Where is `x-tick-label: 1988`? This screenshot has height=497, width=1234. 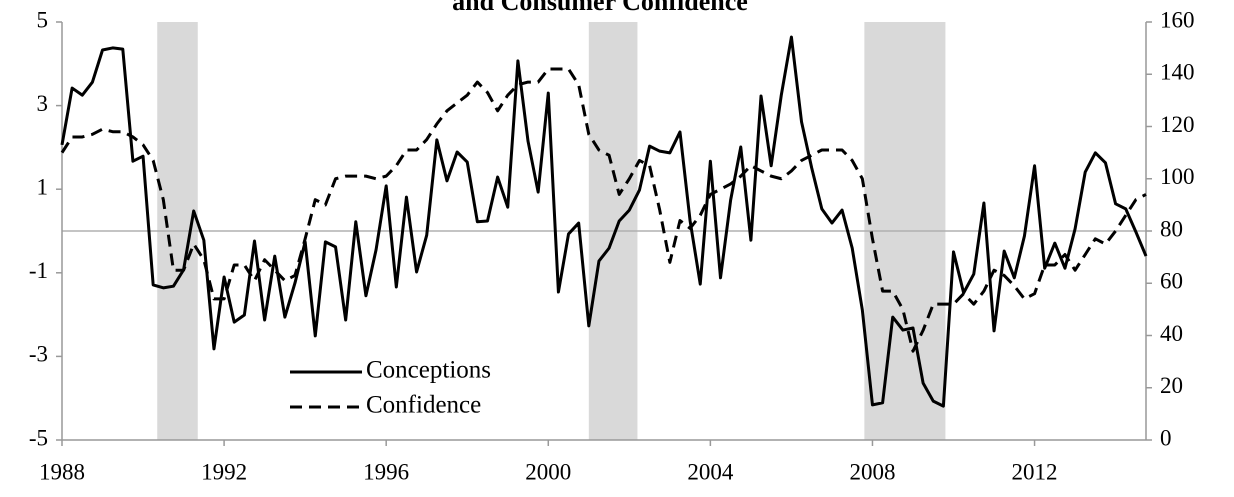
x-tick-label: 1988 is located at coordinates (62, 471).